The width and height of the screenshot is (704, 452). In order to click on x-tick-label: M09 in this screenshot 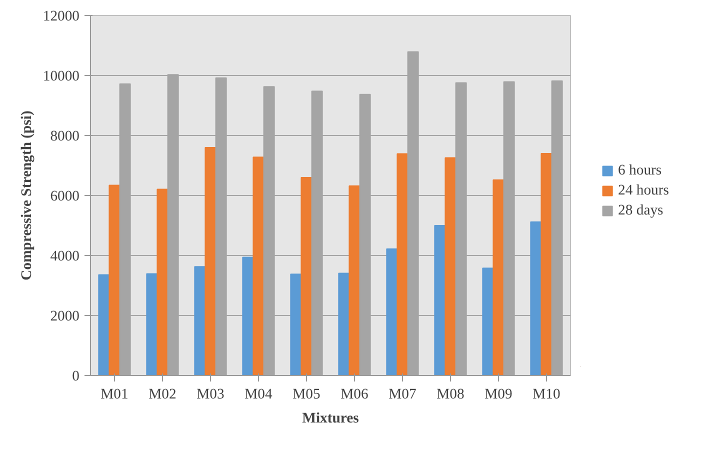, I will do `click(498, 394)`.